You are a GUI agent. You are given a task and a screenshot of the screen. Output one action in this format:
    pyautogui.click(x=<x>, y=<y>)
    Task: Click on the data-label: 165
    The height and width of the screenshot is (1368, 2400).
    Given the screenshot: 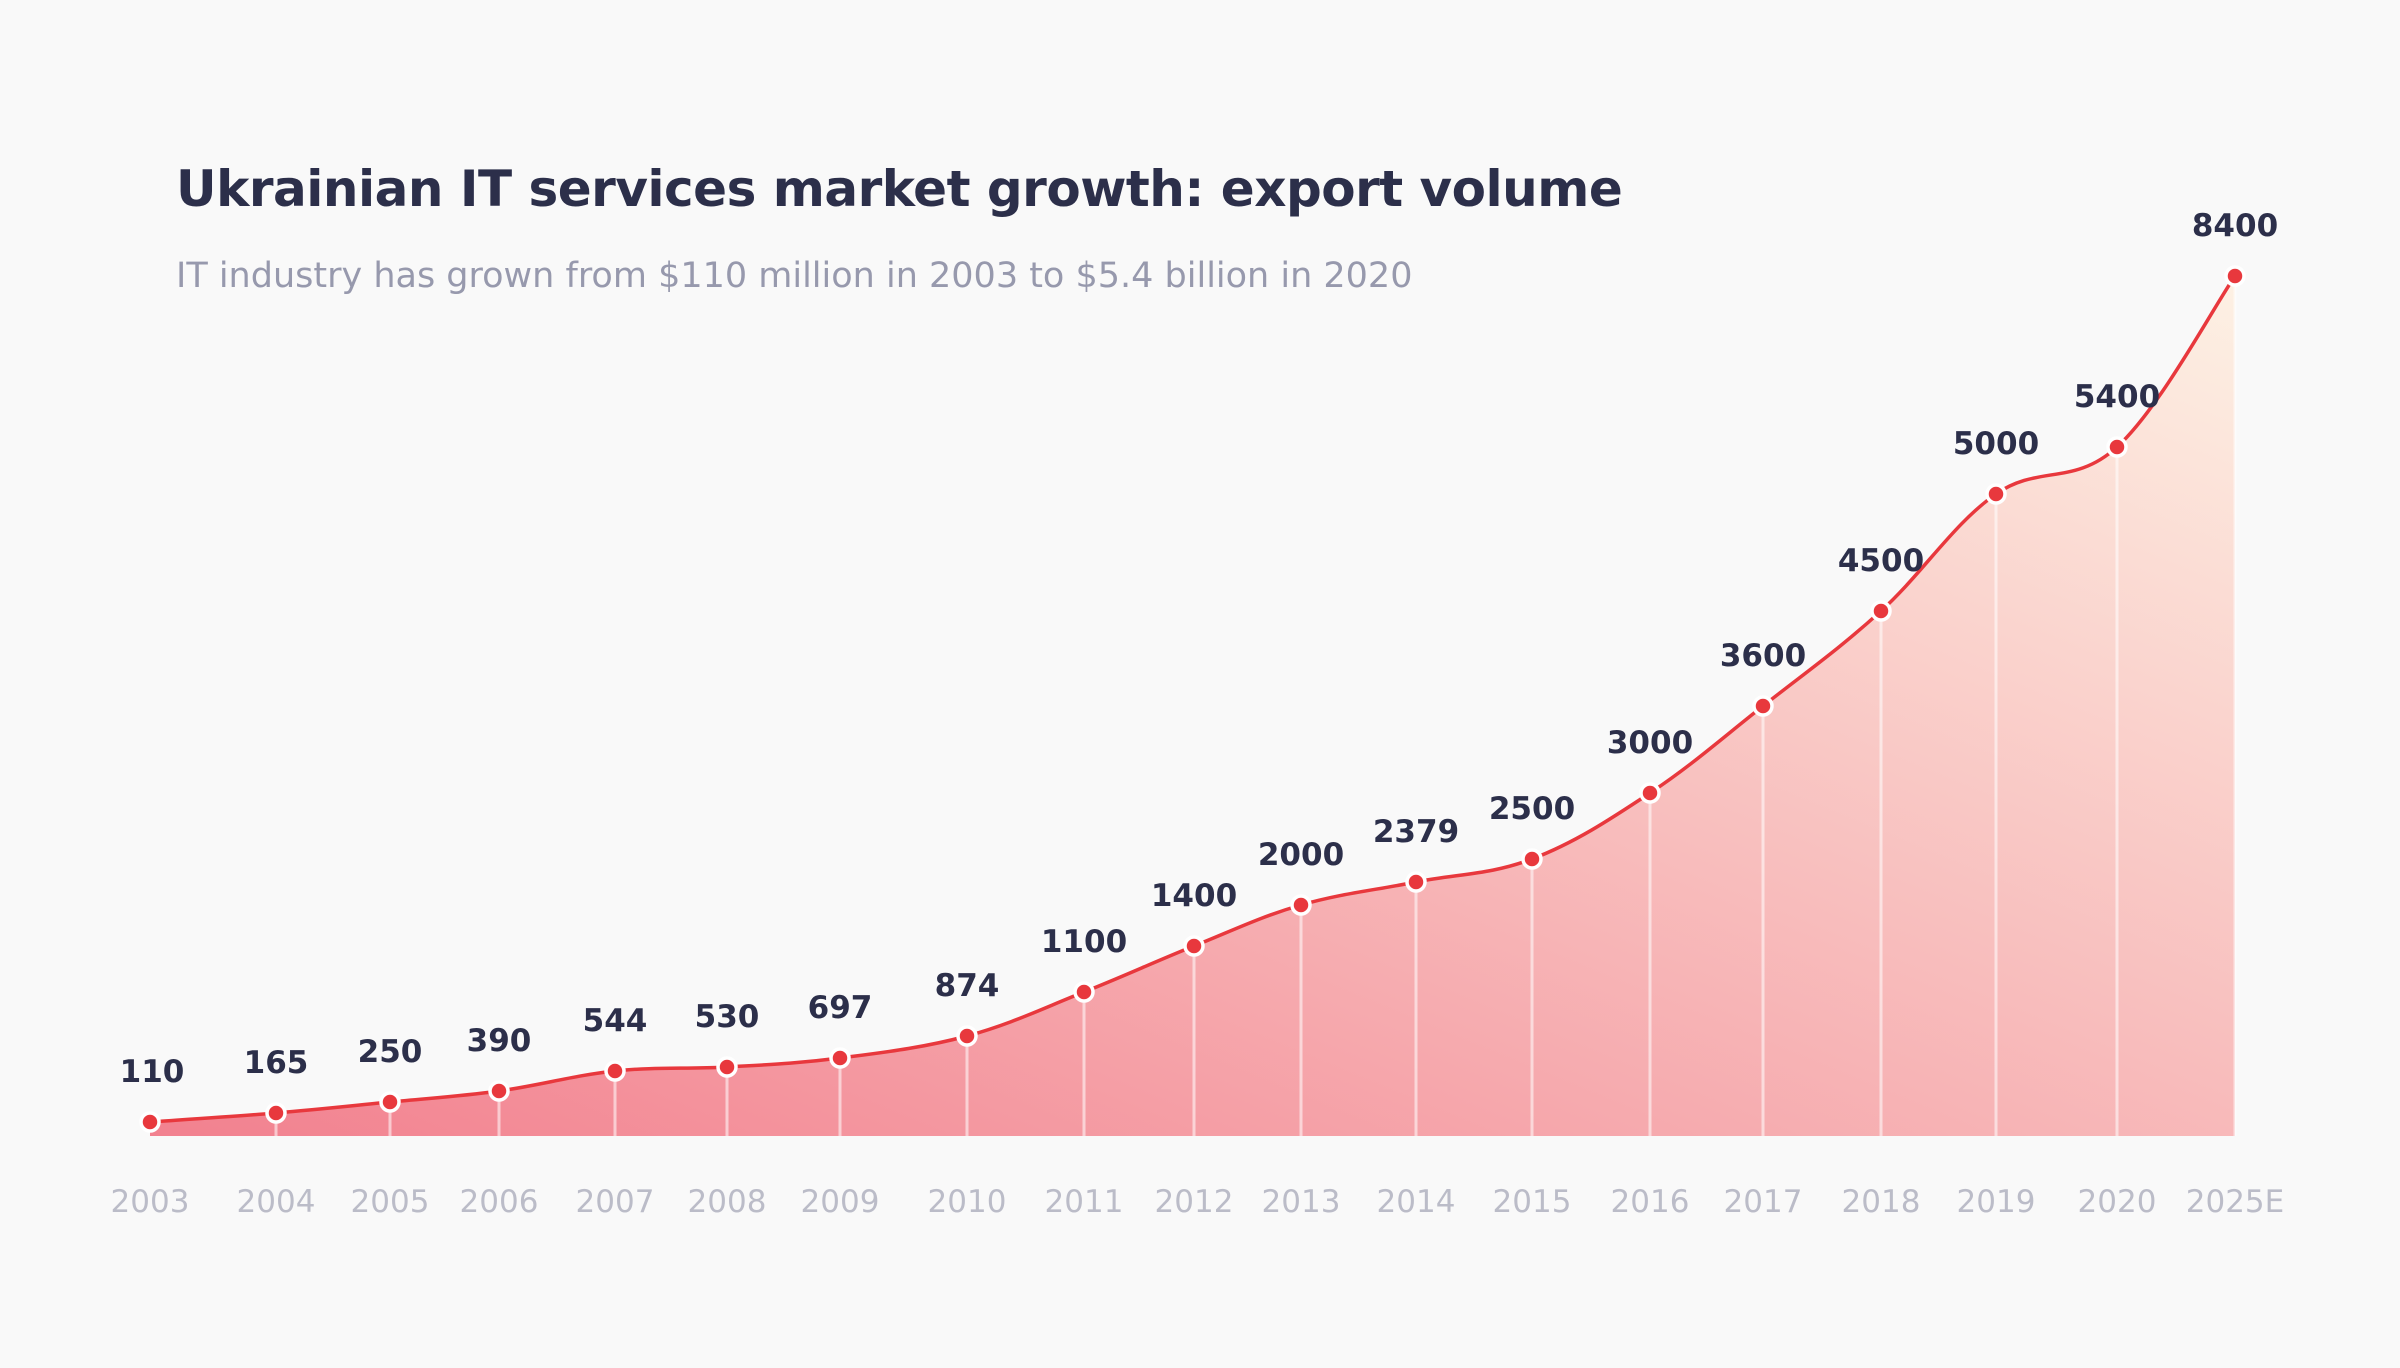 What is the action you would take?
    pyautogui.click(x=276, y=1063)
    